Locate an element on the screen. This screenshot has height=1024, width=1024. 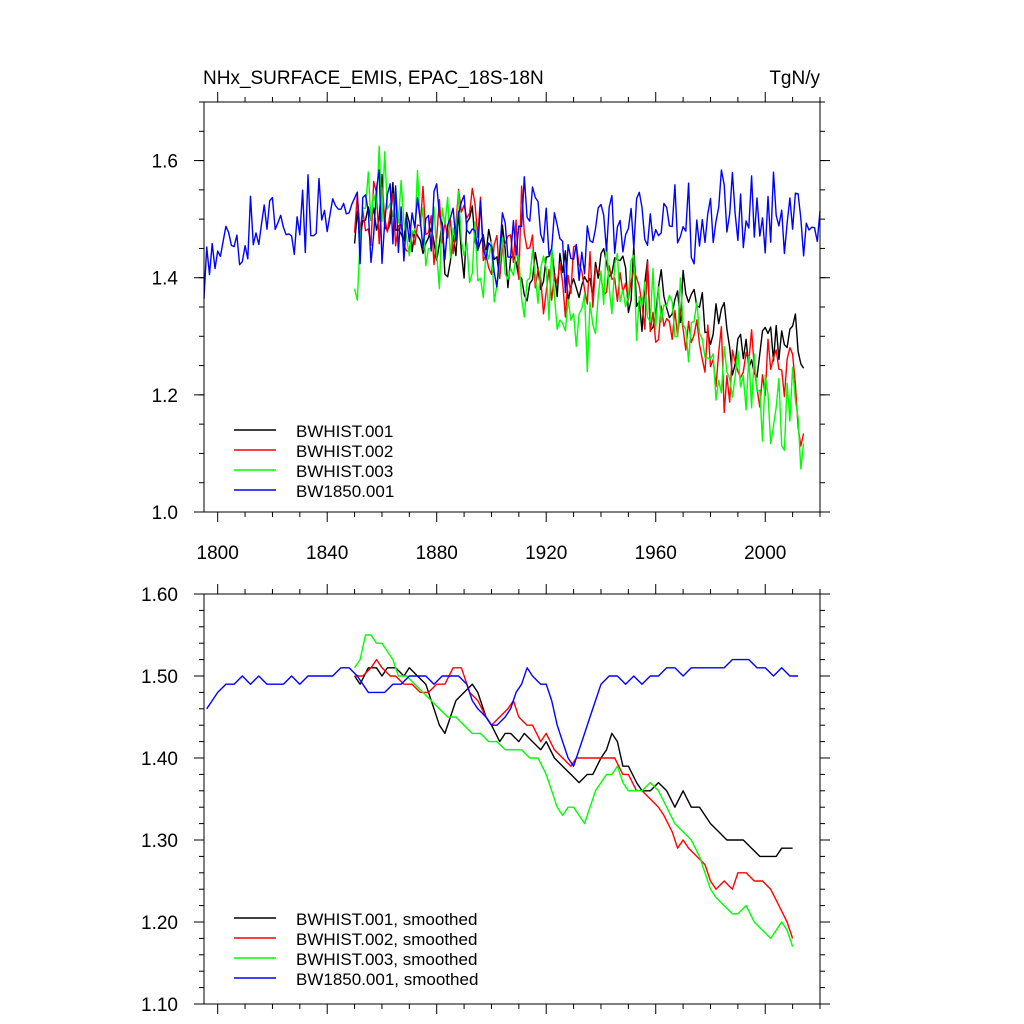
x-tick-label: 1840 is located at coordinates (327, 553).